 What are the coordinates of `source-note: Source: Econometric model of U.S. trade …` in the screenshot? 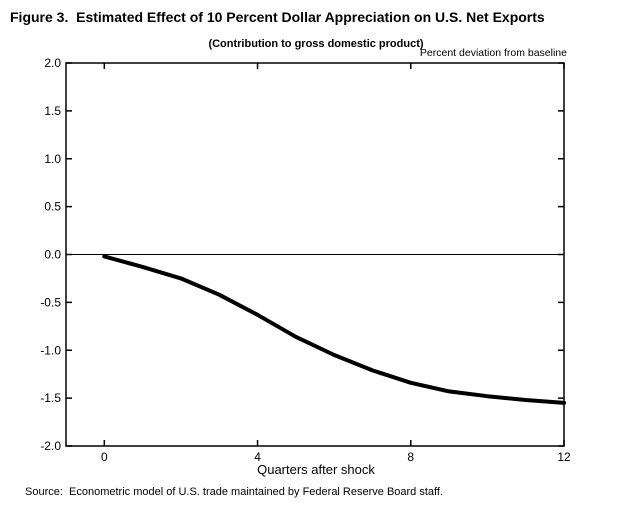 It's located at (234, 492).